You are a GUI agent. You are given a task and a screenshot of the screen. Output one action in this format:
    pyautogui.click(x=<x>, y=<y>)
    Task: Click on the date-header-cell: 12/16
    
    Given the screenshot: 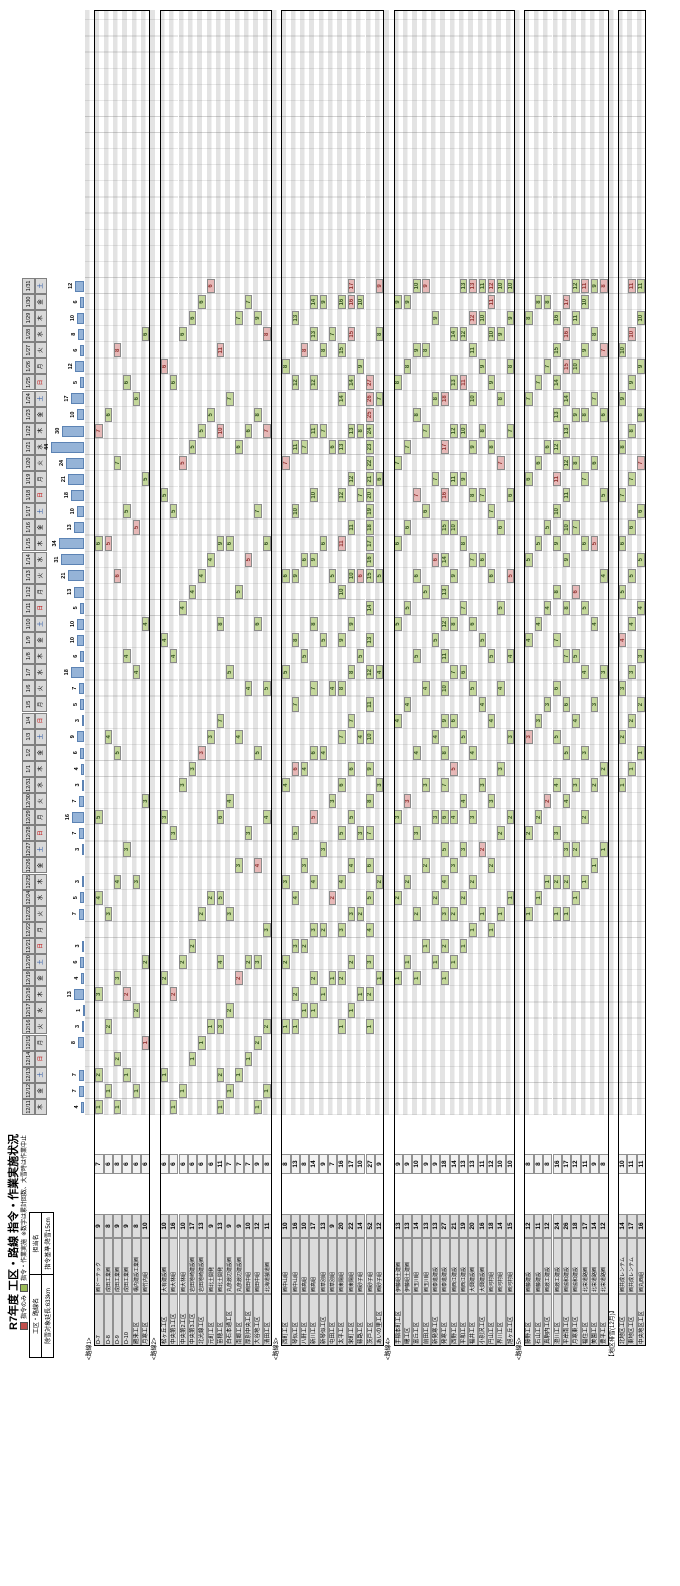 What is the action you would take?
    pyautogui.click(x=28, y=1026)
    